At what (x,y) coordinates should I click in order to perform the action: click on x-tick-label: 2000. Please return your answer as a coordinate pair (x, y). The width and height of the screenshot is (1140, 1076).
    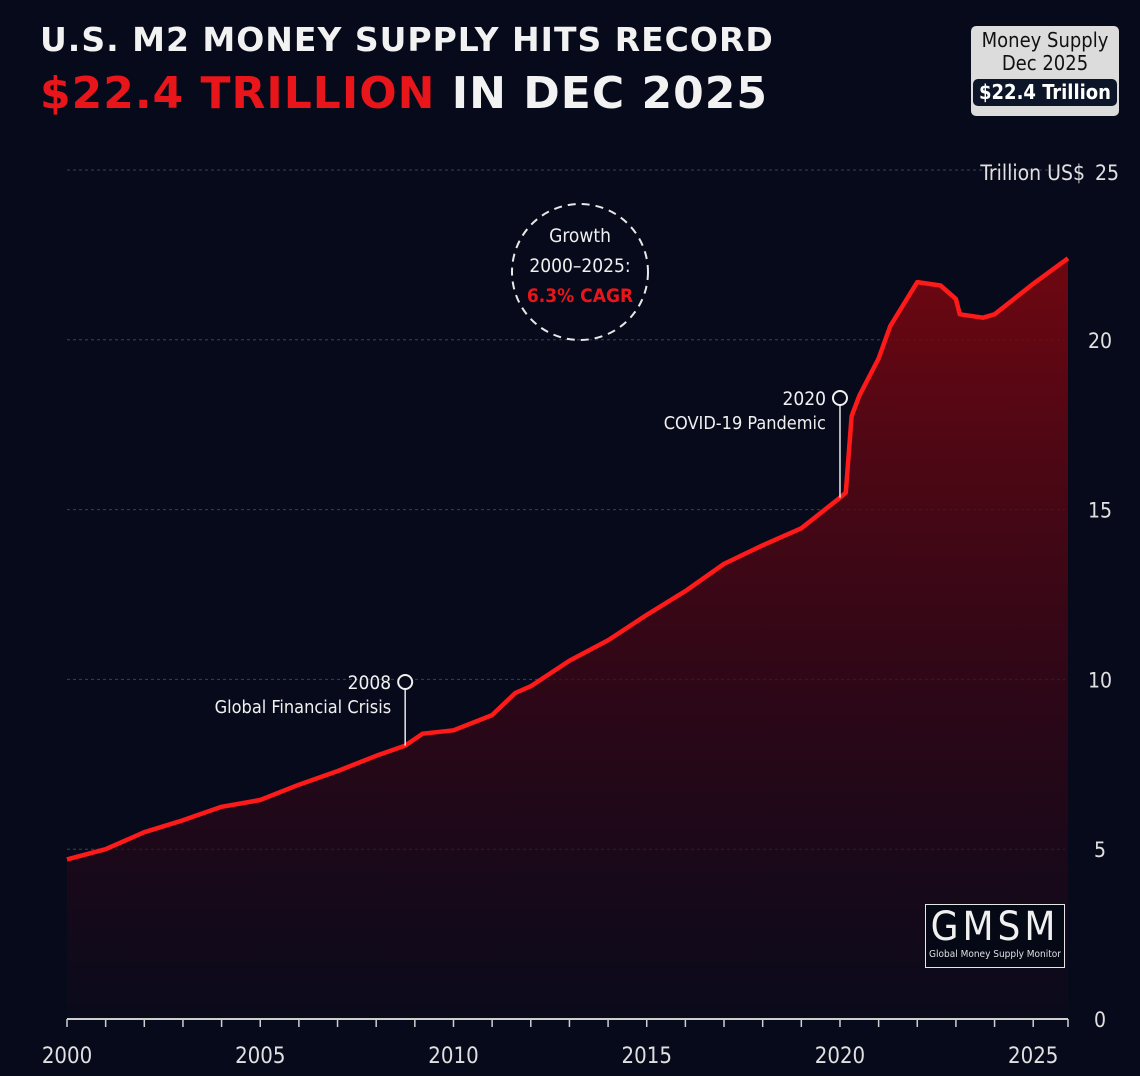
    Looking at the image, I should click on (67, 1056).